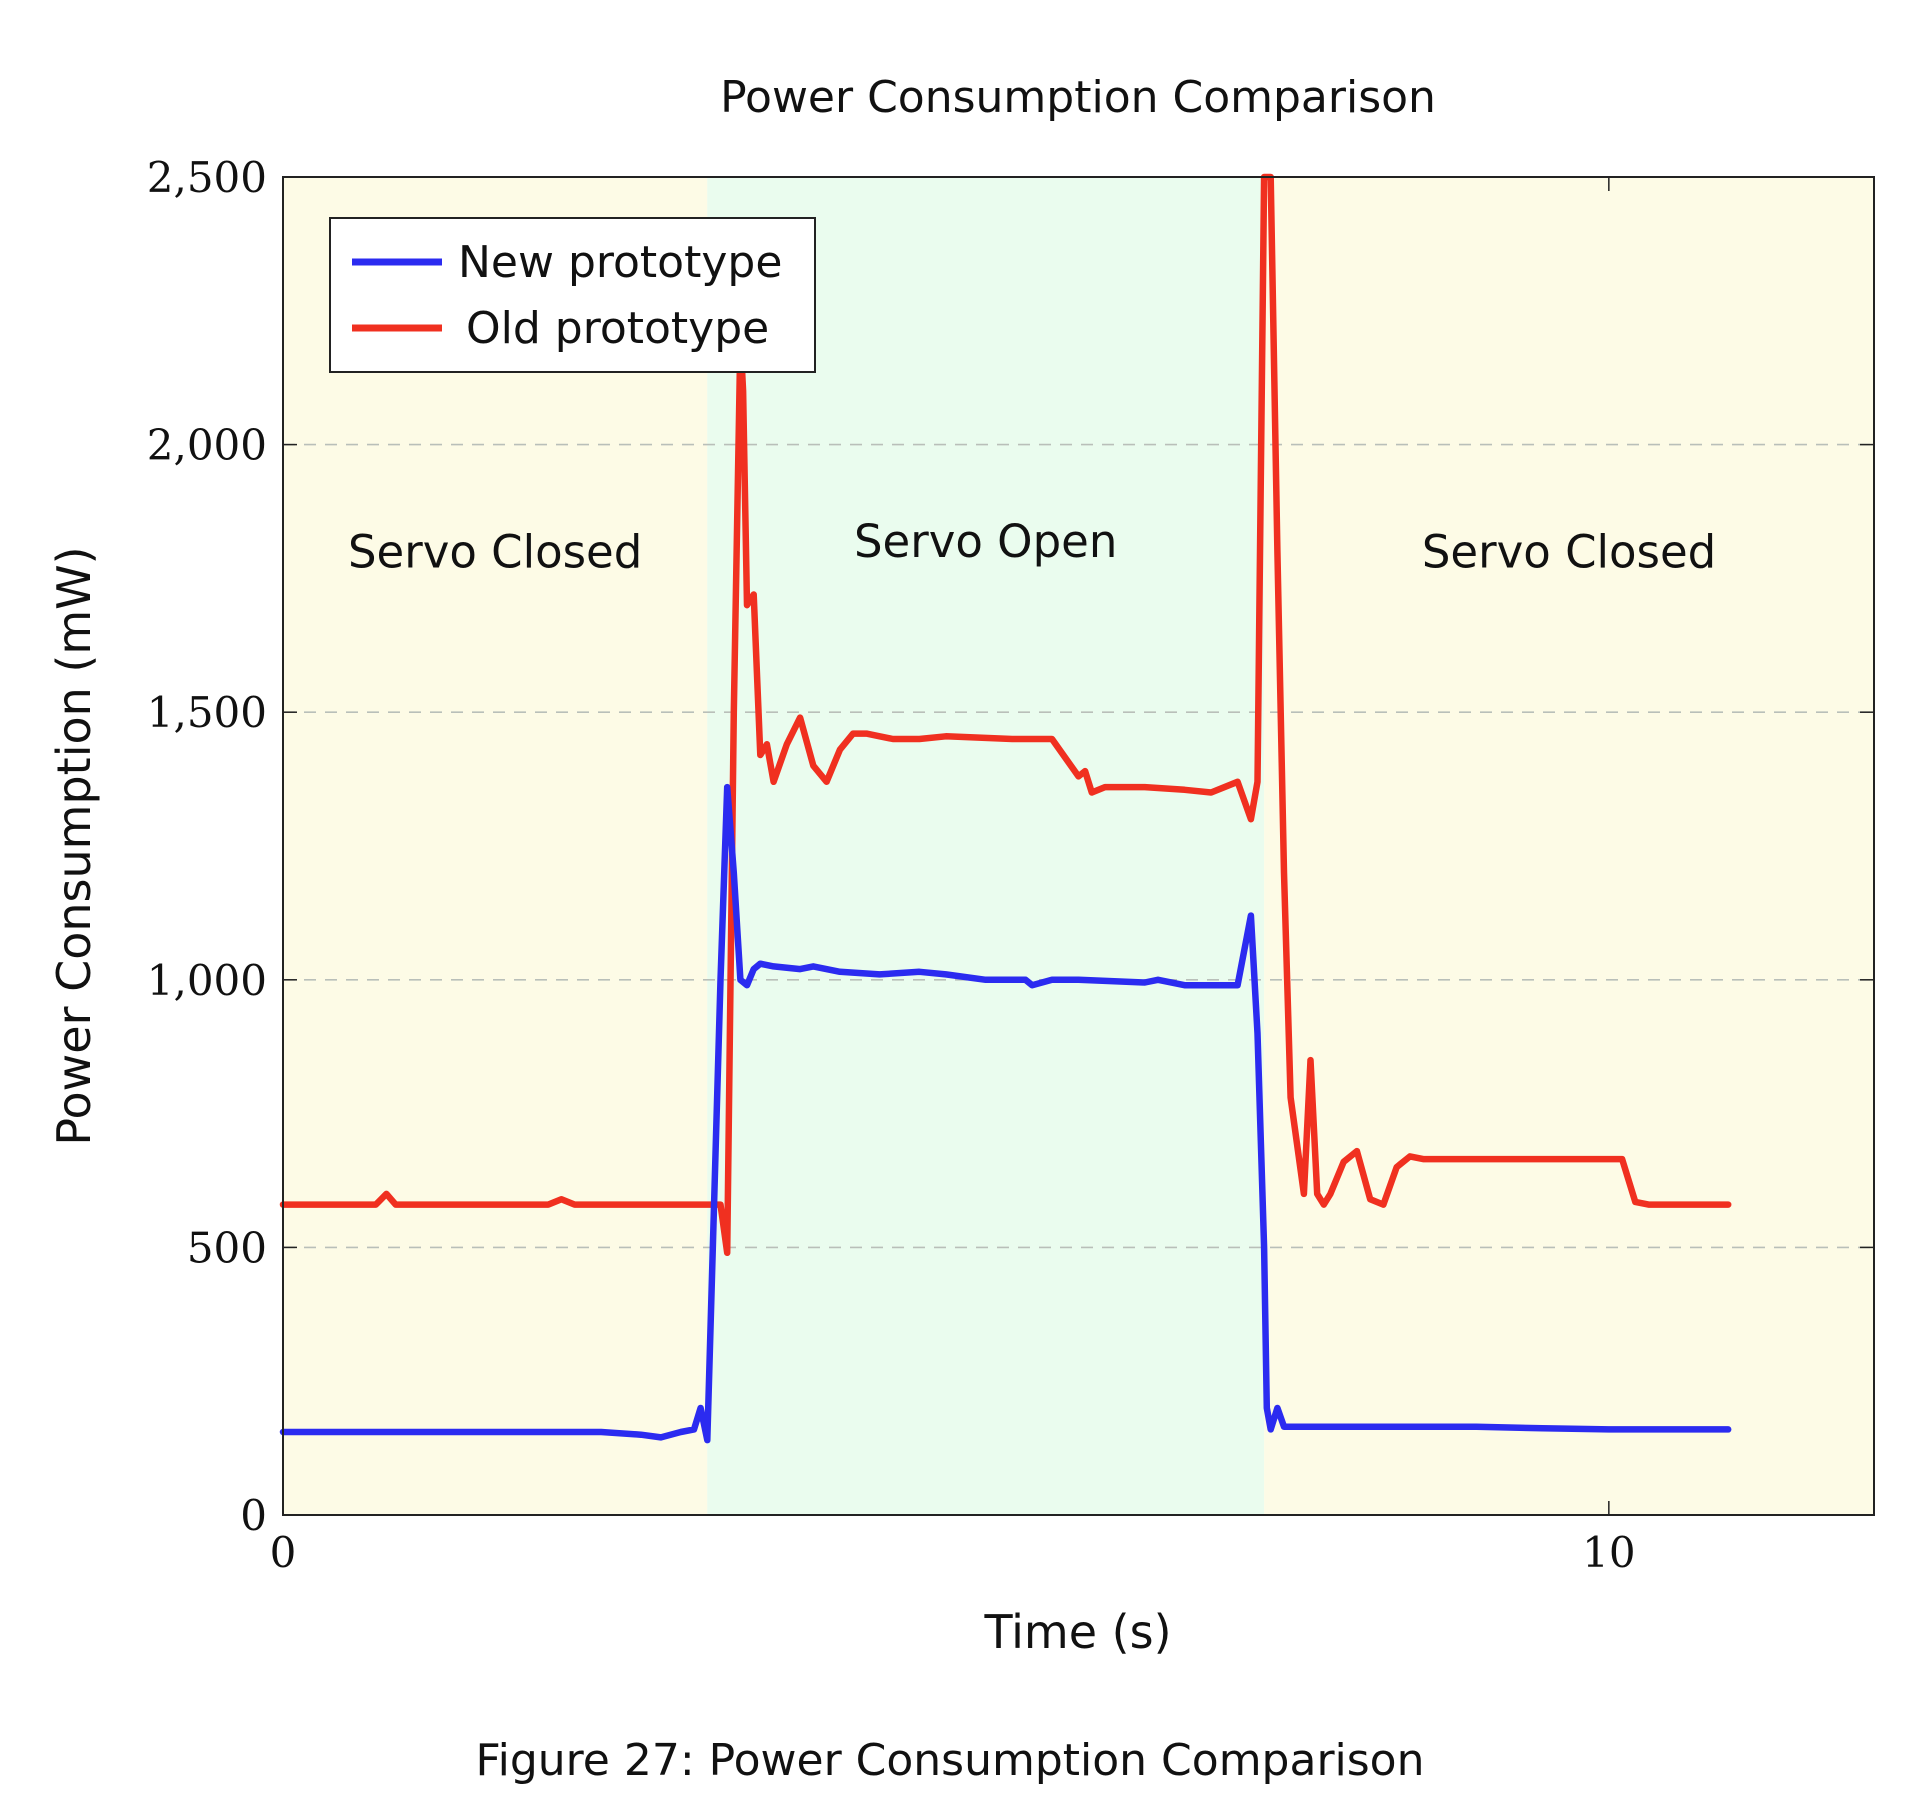 The image size is (1905, 1795). I want to click on x-tick-label-0: 0, so click(283, 1552).